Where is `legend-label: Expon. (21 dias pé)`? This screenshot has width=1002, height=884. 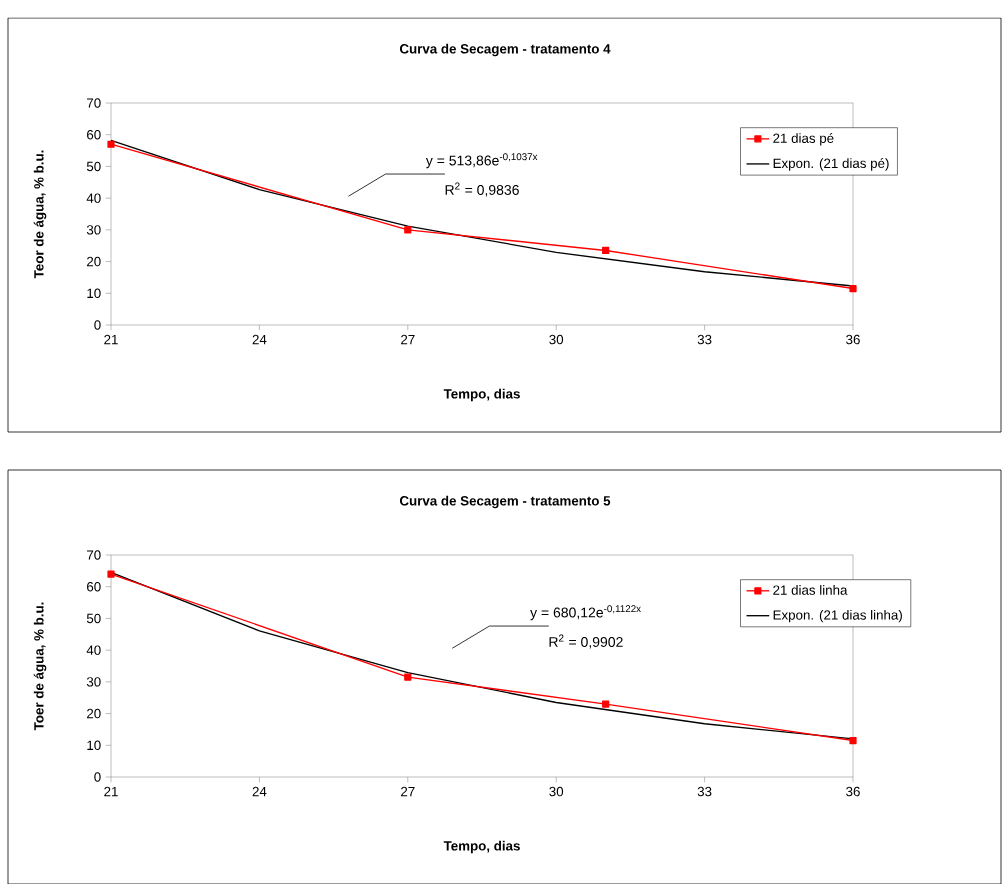 legend-label: Expon. (21 dias pé) is located at coordinates (831, 164).